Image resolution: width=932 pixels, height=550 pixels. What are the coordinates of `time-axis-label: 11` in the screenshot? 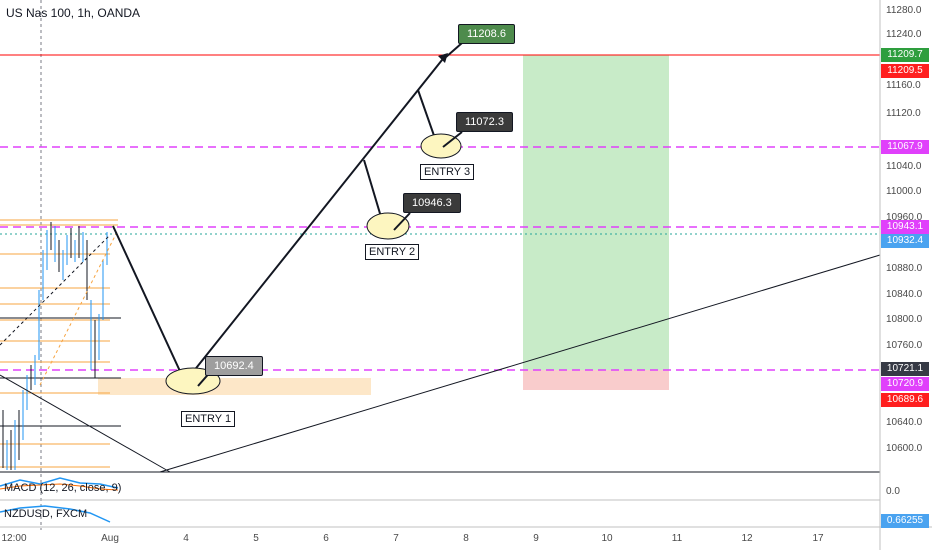 It's located at (677, 538).